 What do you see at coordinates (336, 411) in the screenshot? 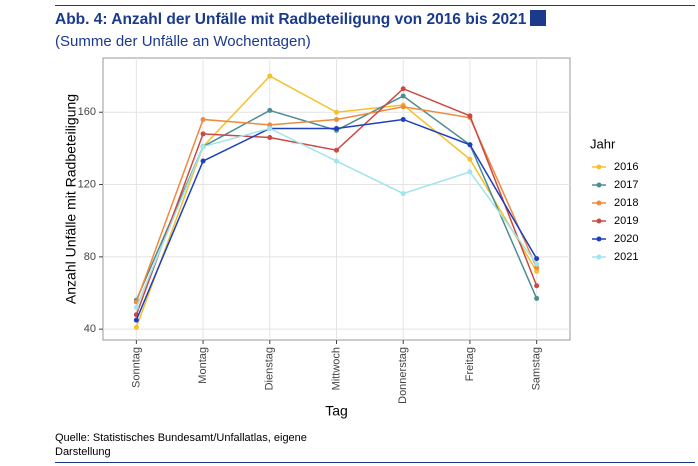
I see `x-axis-label: Tag` at bounding box center [336, 411].